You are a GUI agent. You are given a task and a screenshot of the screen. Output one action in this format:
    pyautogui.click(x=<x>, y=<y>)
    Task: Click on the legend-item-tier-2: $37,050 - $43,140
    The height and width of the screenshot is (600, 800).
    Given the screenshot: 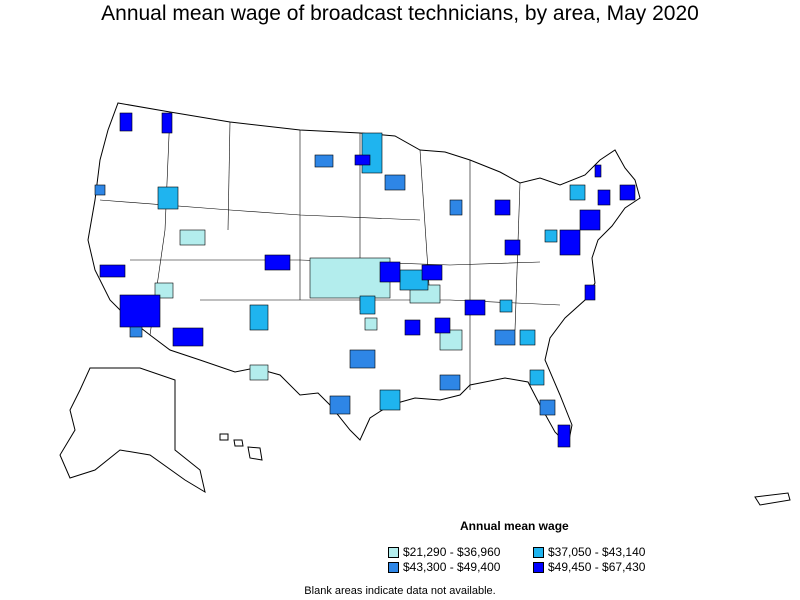 What is the action you would take?
    pyautogui.click(x=589, y=552)
    